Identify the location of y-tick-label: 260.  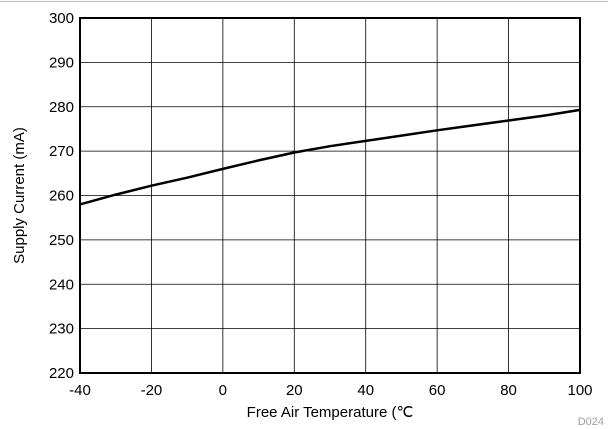
(61, 196).